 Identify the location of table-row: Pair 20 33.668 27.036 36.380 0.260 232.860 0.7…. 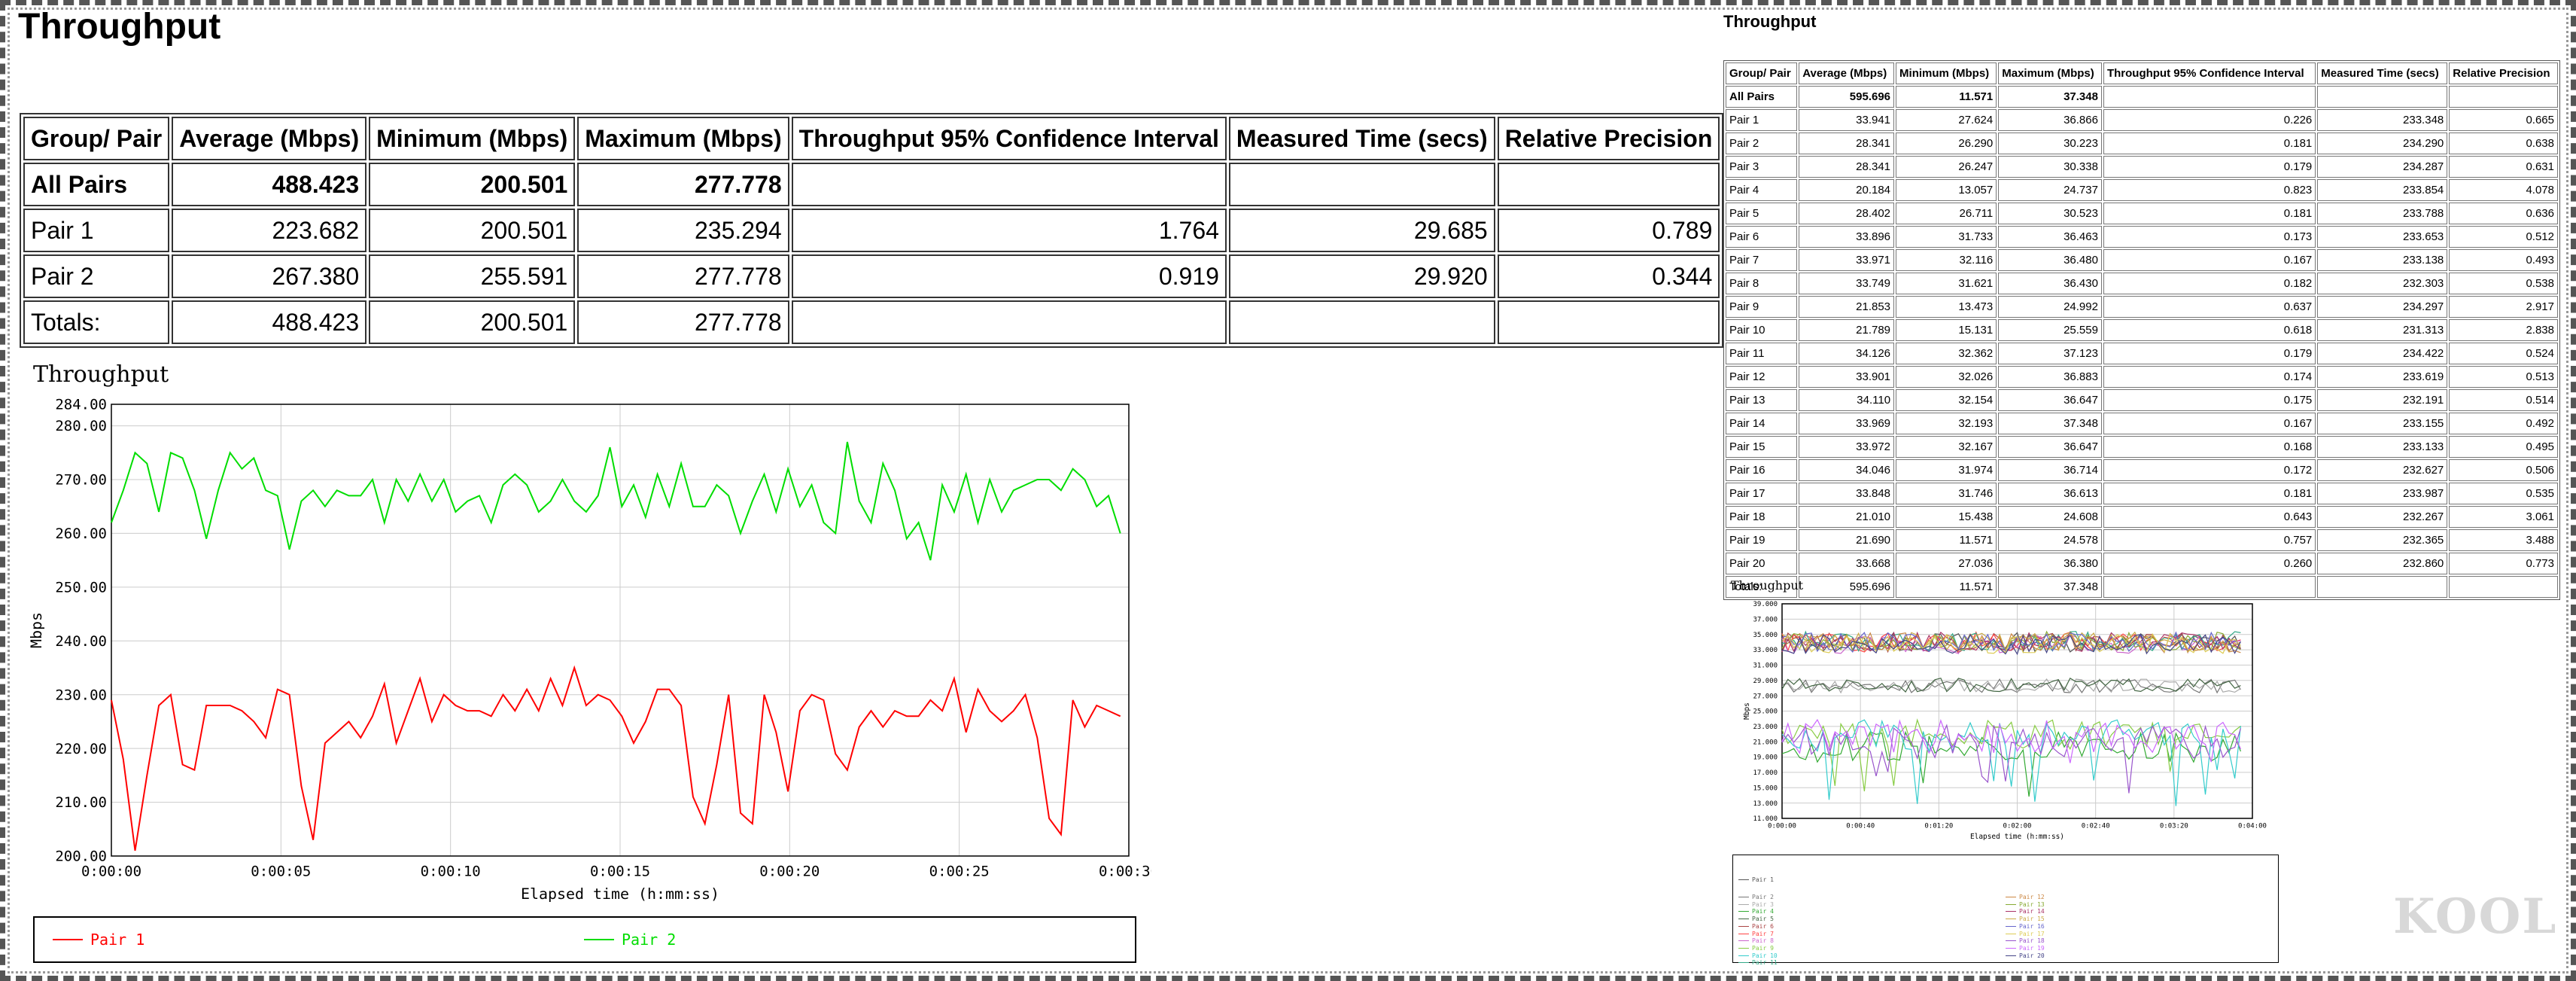
(2142, 563).